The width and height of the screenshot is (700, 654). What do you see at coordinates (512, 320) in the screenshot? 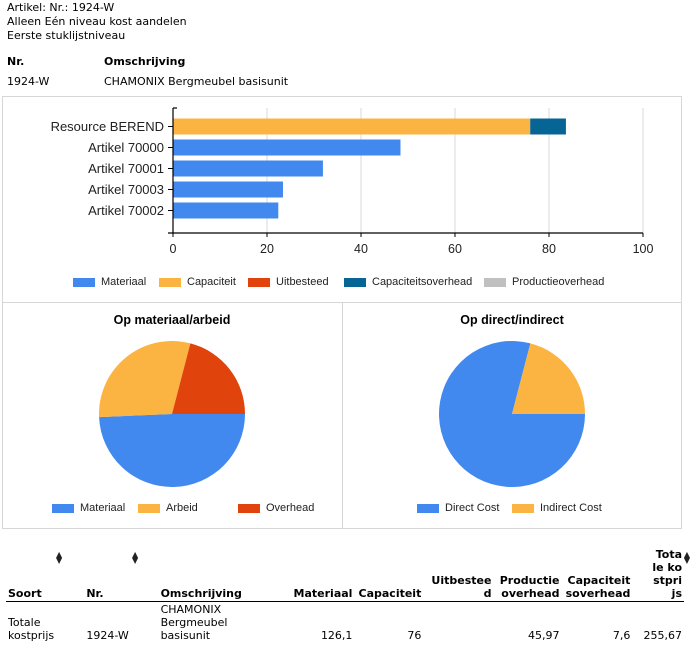
I see `pie-title-direct-indirect: Op direct/indirect` at bounding box center [512, 320].